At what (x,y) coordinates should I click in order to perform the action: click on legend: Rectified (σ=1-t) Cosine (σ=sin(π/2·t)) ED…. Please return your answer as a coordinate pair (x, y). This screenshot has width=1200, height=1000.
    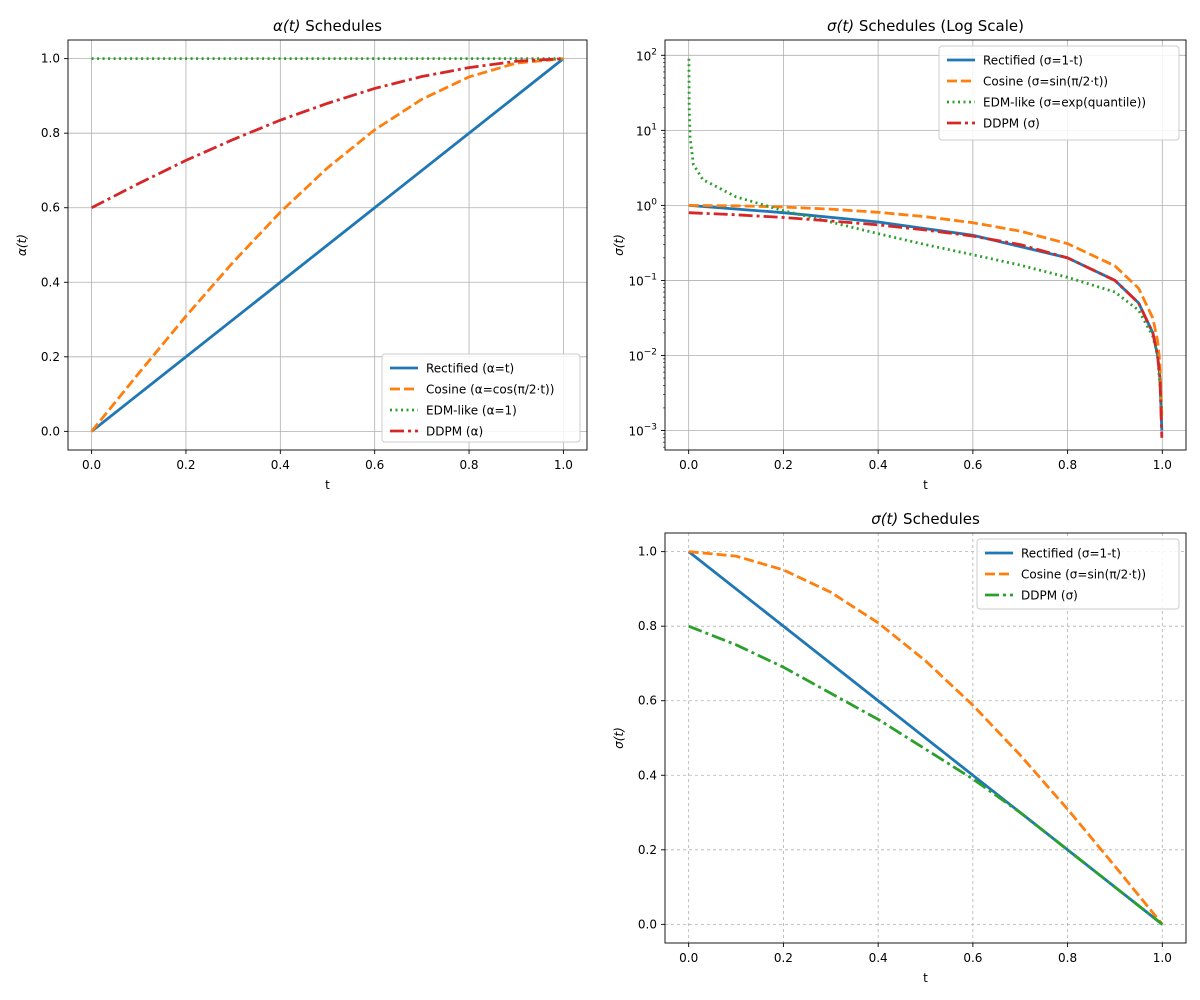
    Looking at the image, I should click on (1059, 93).